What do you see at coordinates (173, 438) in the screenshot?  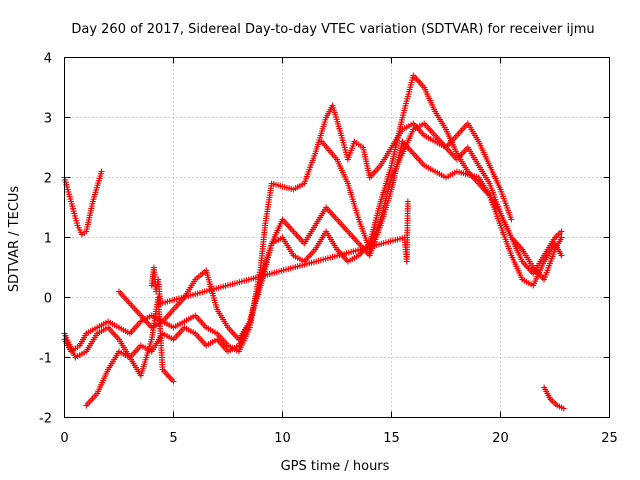 I see `x-tick-label: 5` at bounding box center [173, 438].